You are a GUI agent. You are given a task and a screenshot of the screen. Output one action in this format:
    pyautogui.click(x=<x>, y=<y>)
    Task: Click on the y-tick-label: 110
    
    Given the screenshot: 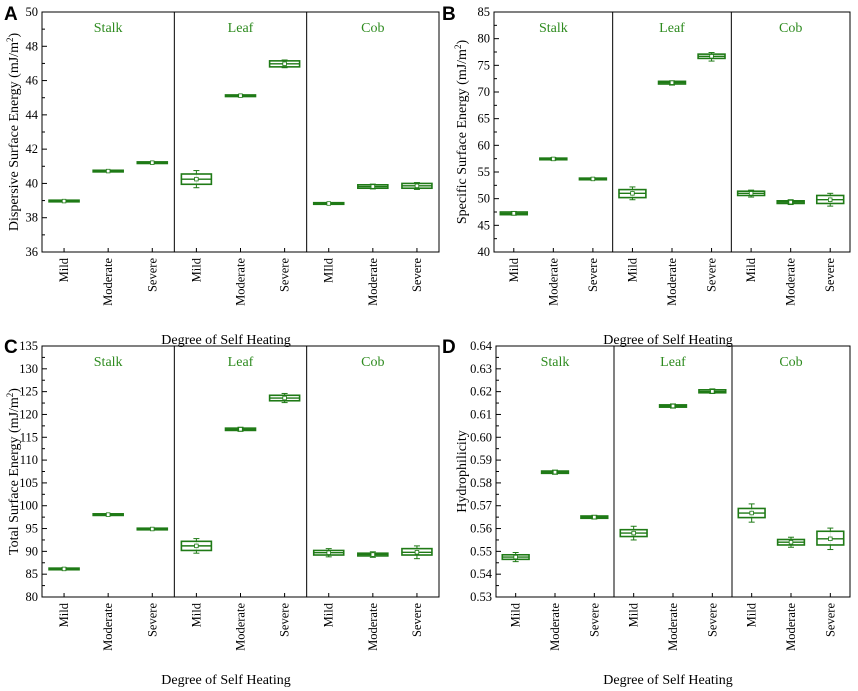 What is the action you would take?
    pyautogui.click(x=29, y=460)
    